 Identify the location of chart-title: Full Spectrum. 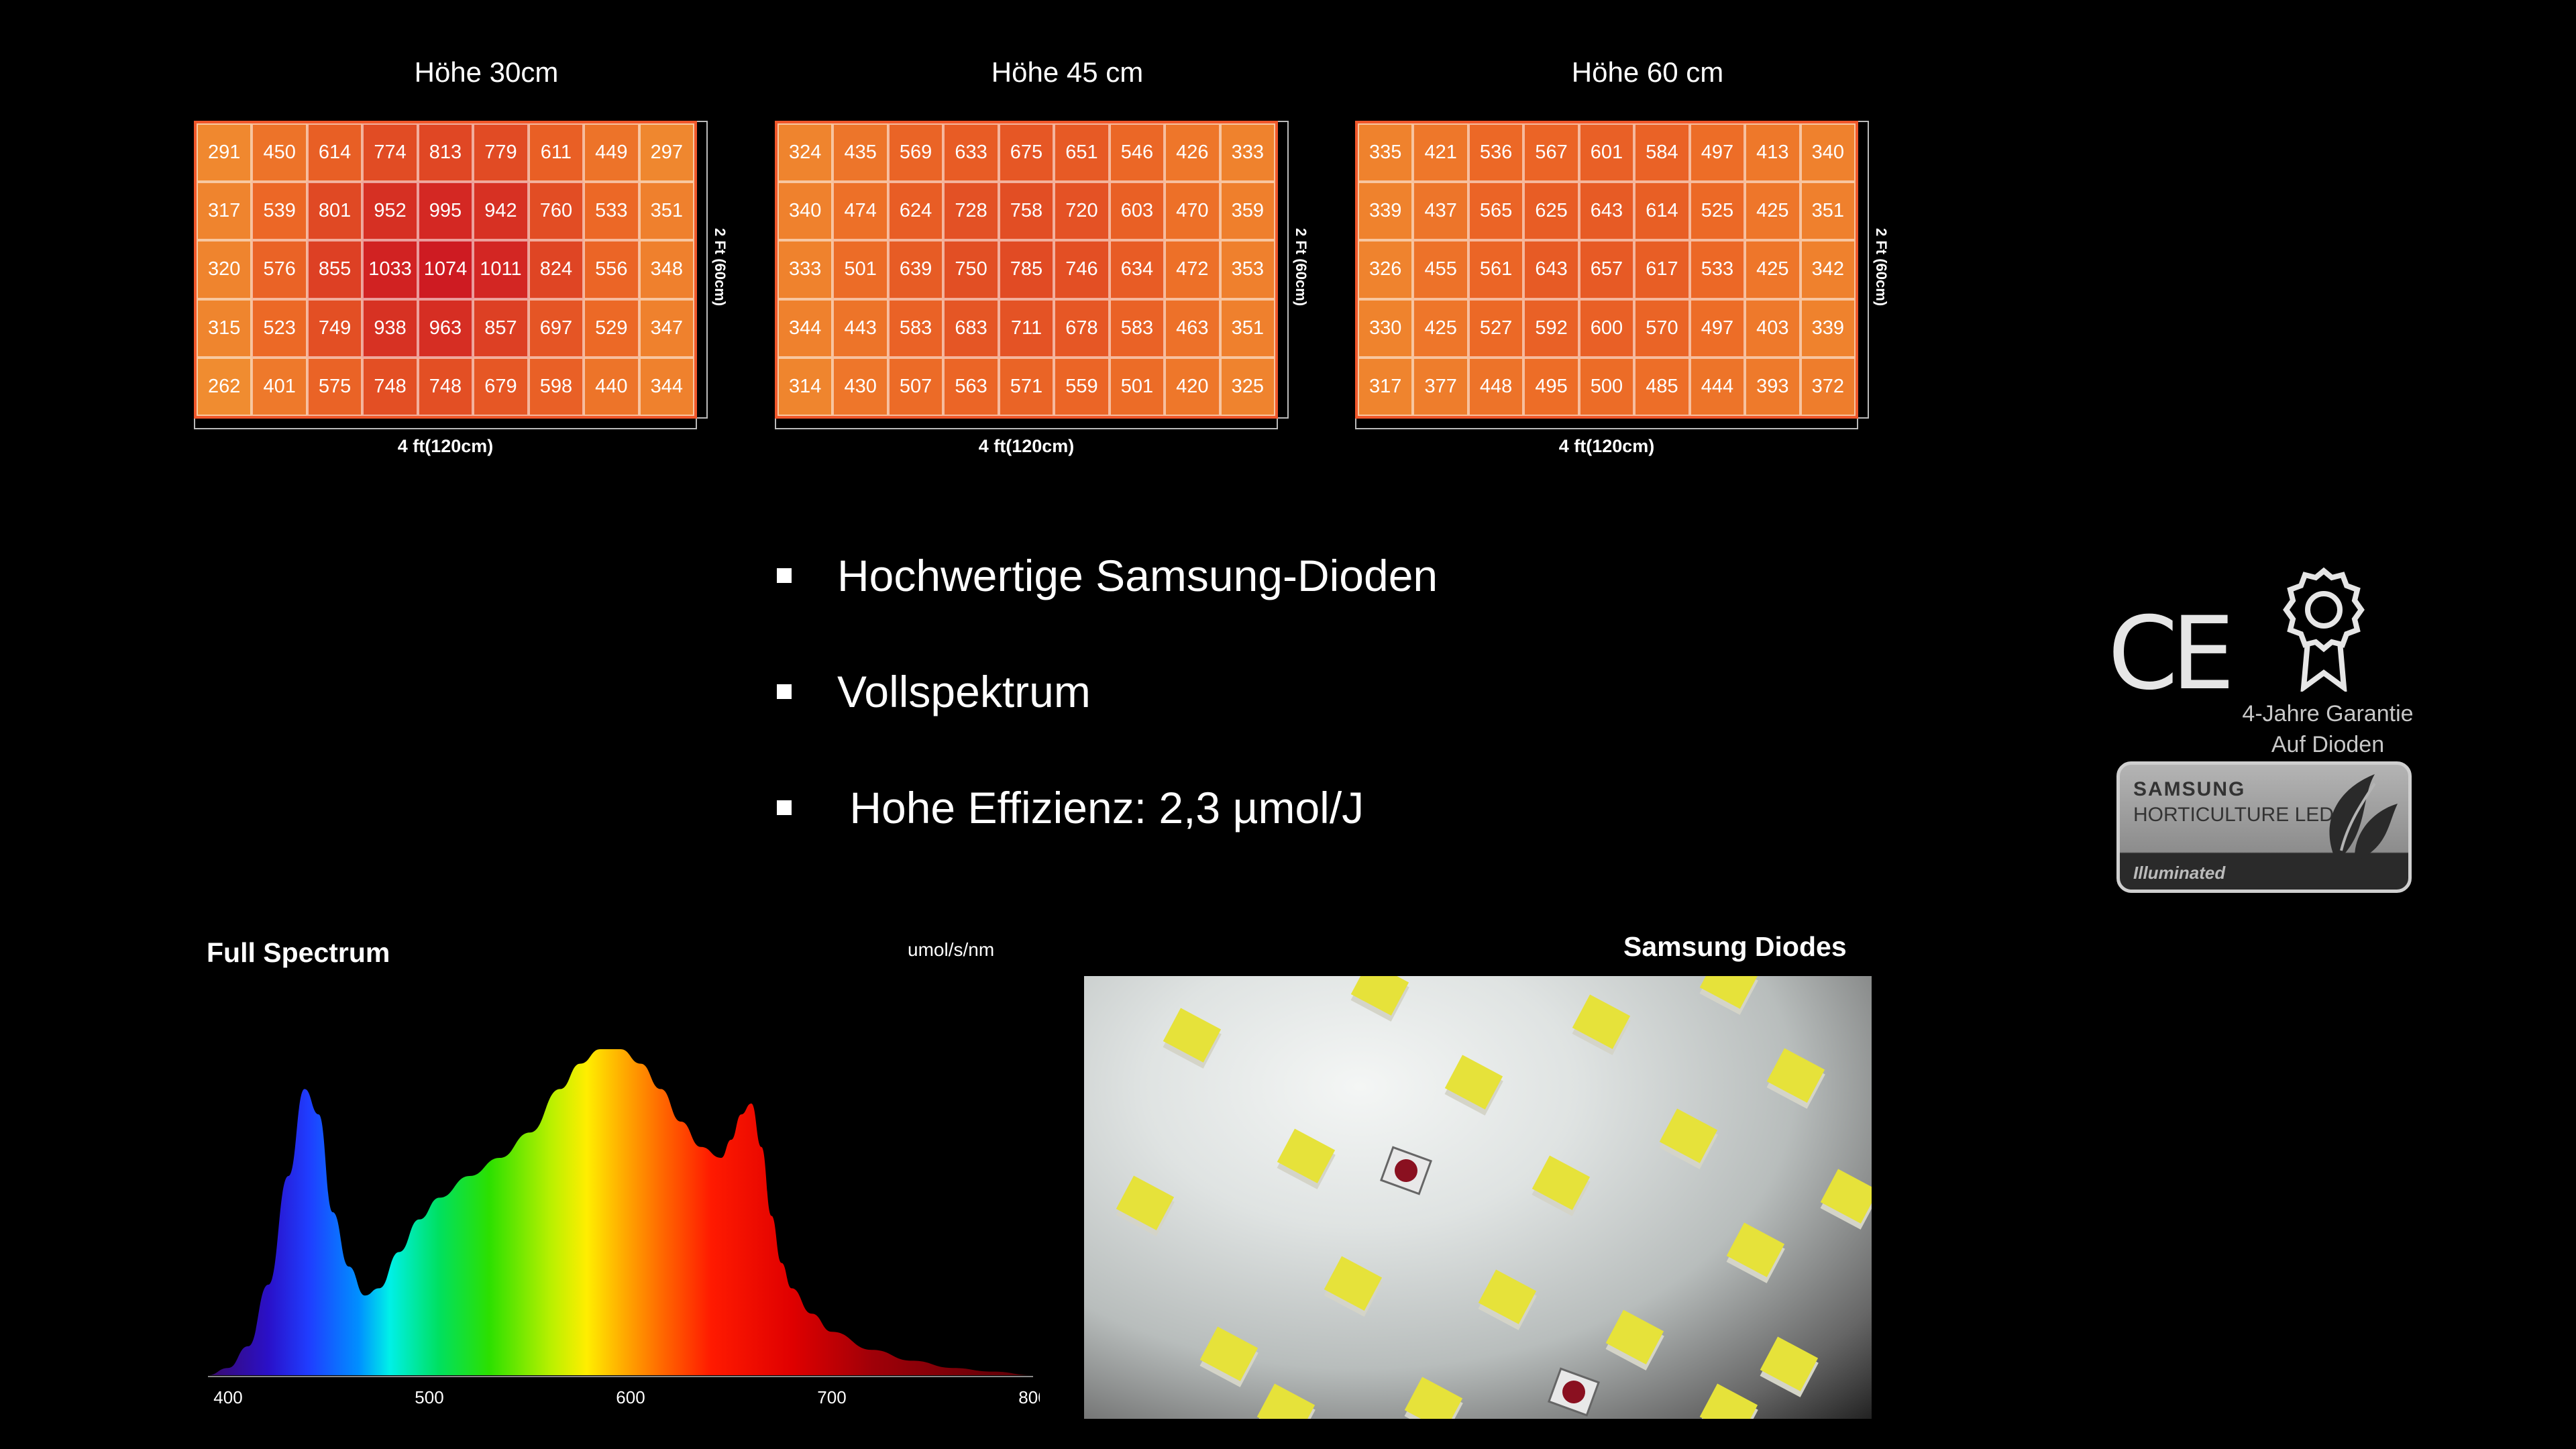
(298, 952).